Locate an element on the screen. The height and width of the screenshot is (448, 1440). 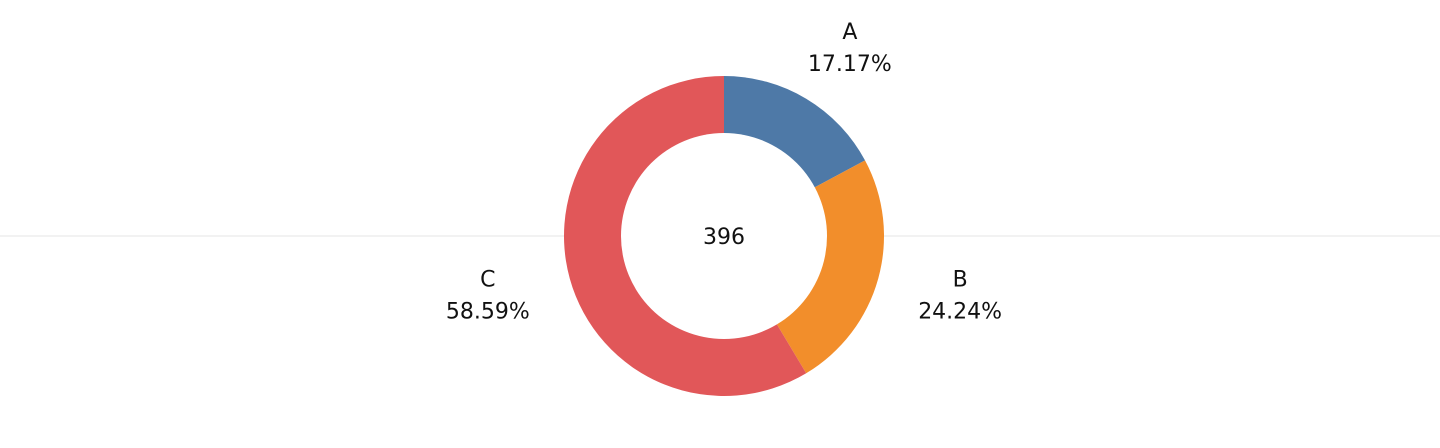
slice-a-percent-label: 17.17% is located at coordinates (850, 64).